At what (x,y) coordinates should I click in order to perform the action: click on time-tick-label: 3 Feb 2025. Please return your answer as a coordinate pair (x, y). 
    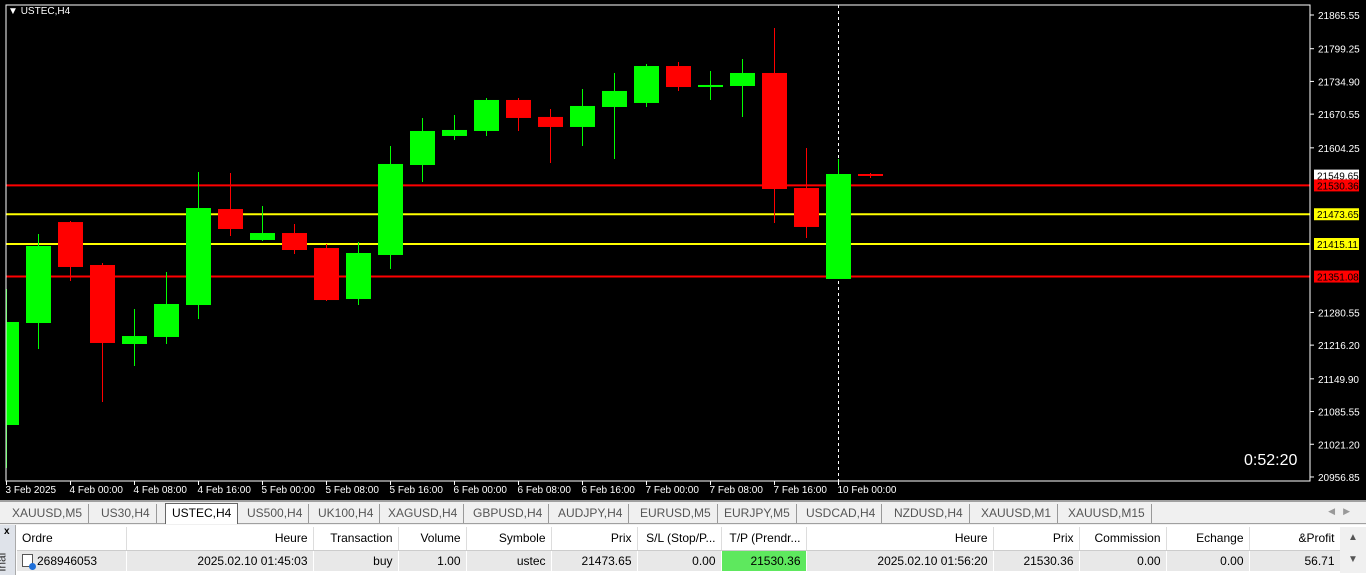
    Looking at the image, I should click on (31, 490).